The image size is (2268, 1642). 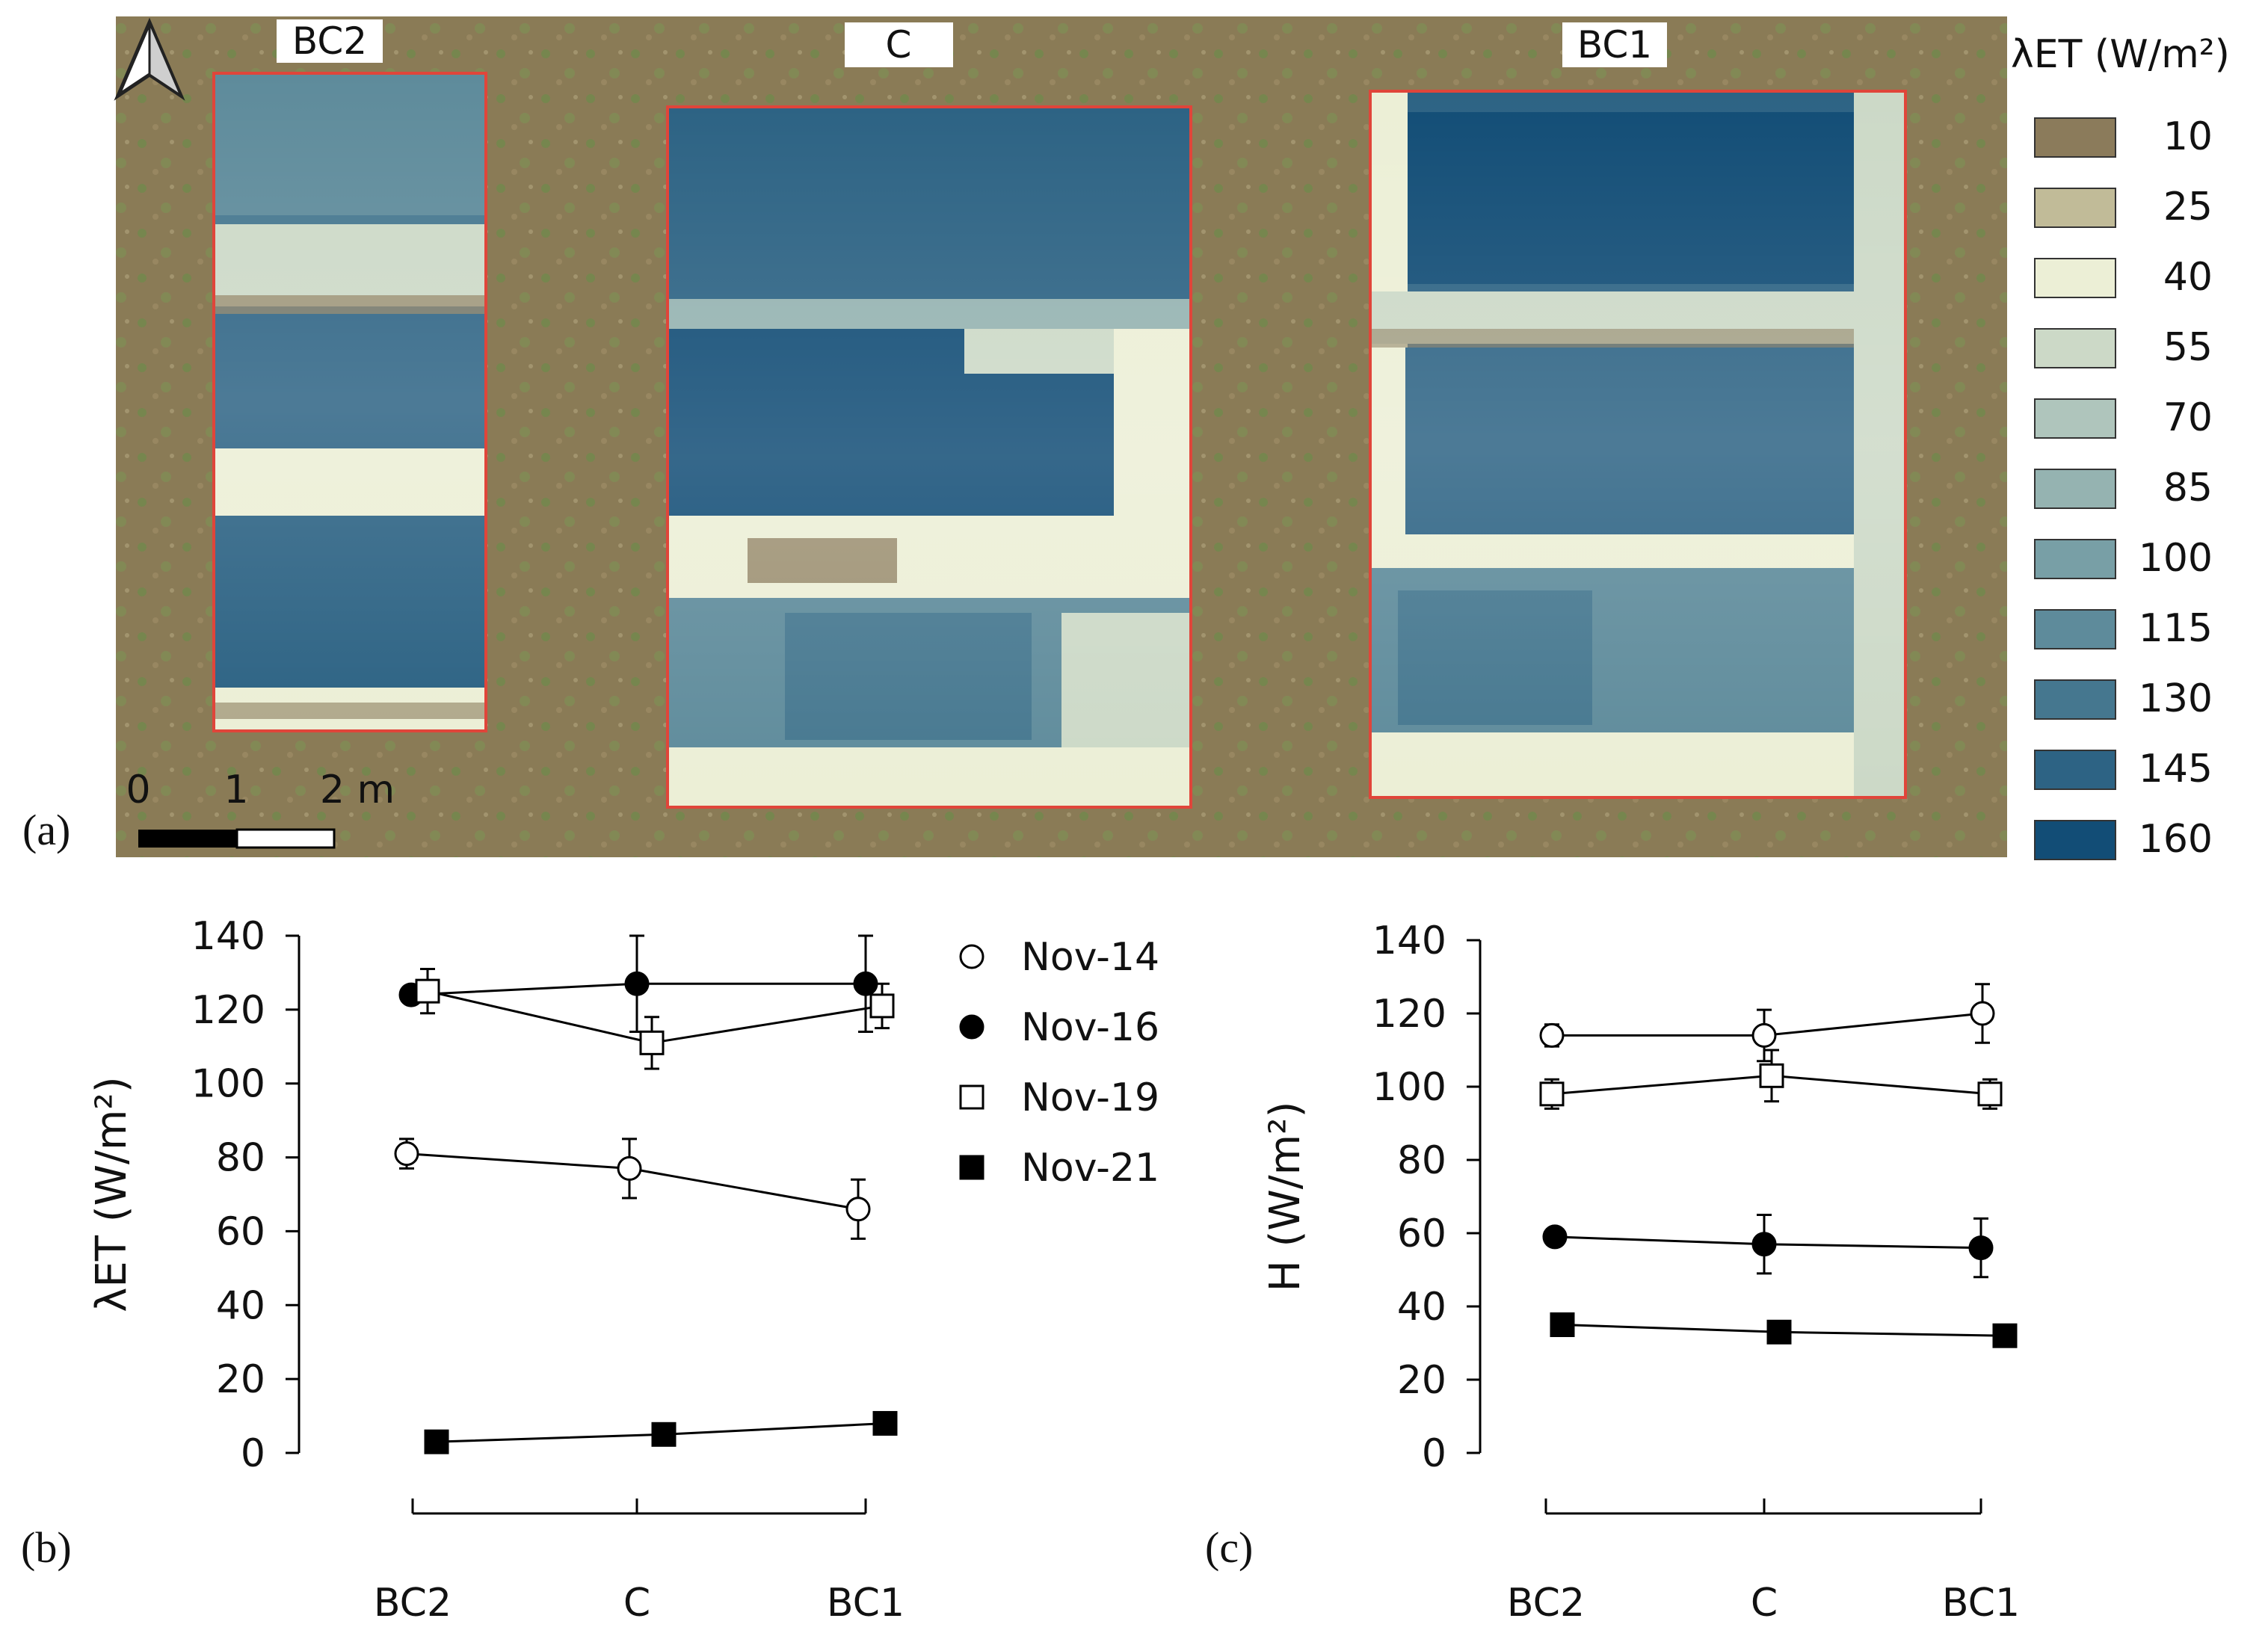 I want to click on plot-bc1, so click(x=1638, y=445).